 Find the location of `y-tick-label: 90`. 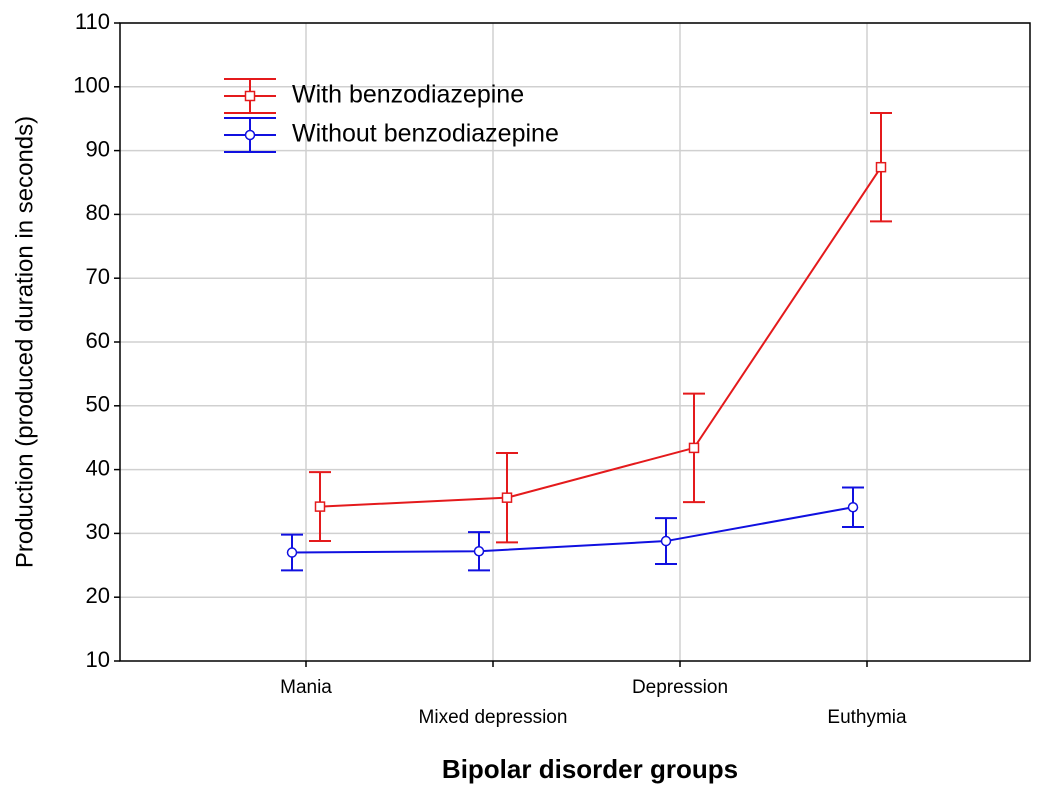

y-tick-label: 90 is located at coordinates (98, 148).